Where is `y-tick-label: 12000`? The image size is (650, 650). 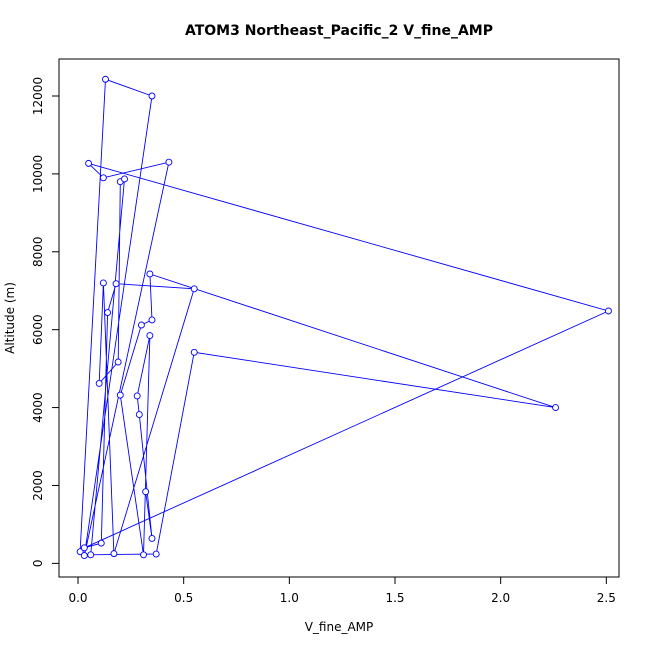 y-tick-label: 12000 is located at coordinates (38, 96).